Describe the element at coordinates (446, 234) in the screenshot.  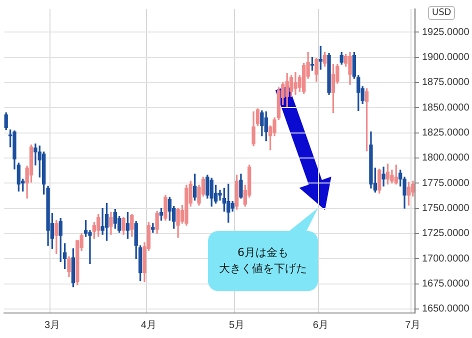
I see `y-tick-label: 1725.0000` at that location.